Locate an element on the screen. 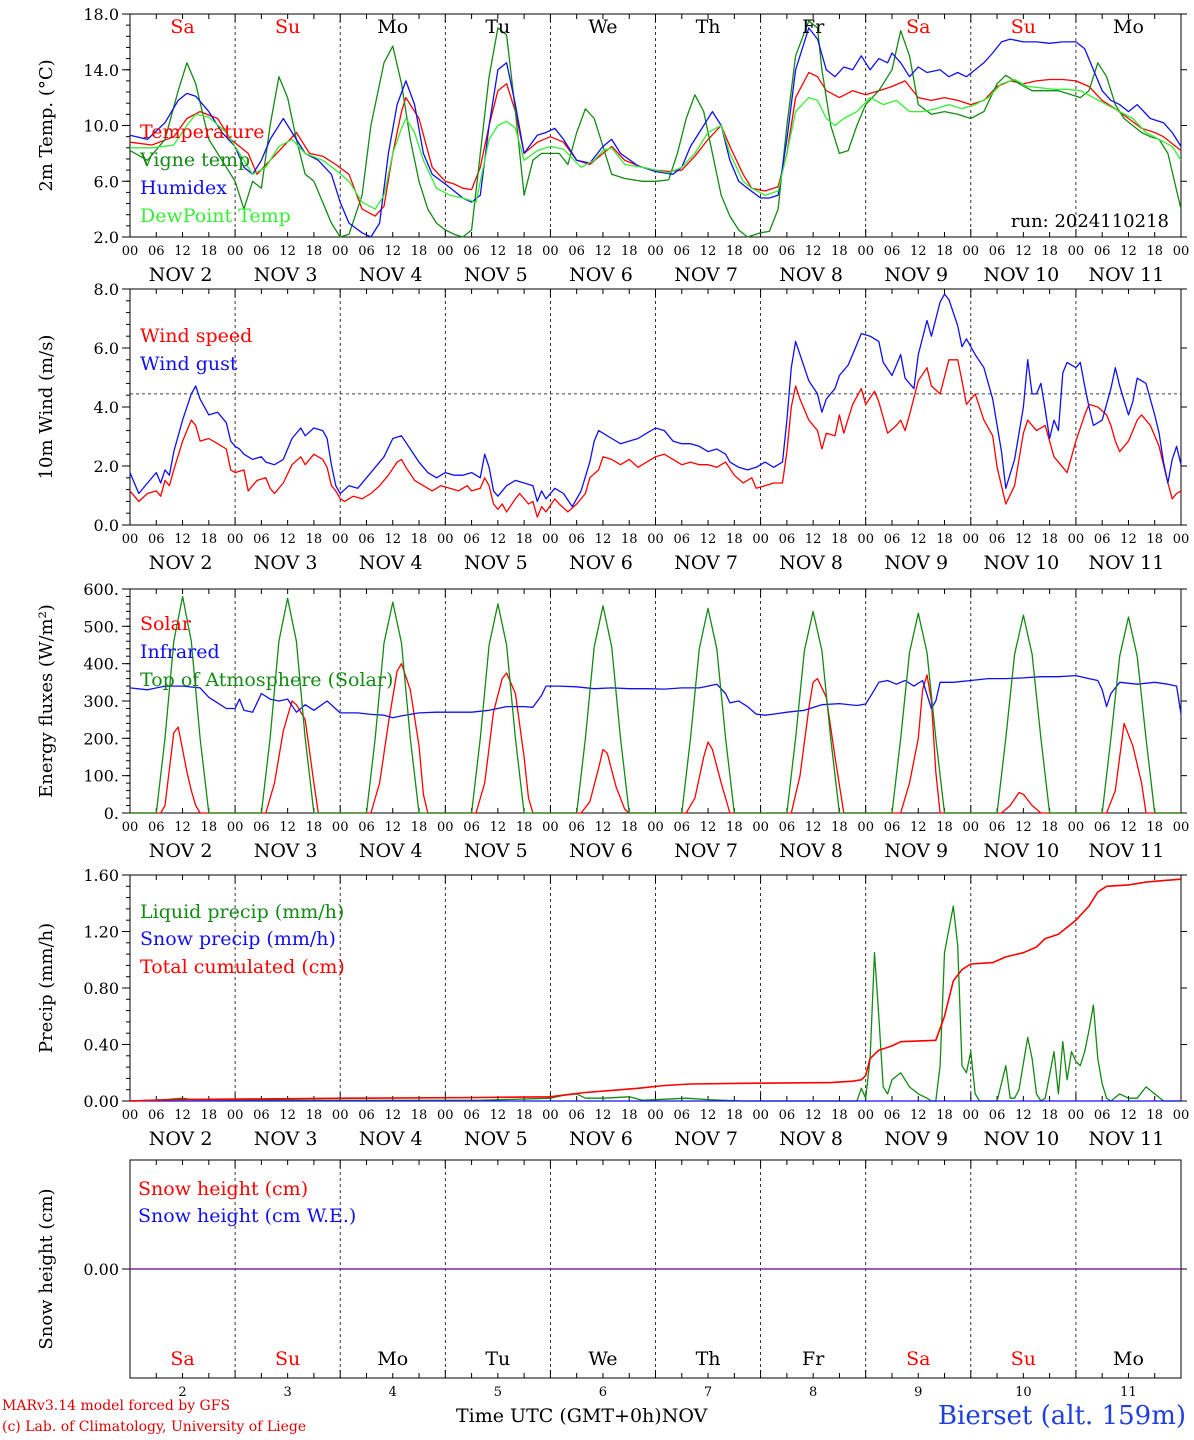 This screenshot has width=1194, height=1440. y-tick-label: 400. is located at coordinates (101, 664).